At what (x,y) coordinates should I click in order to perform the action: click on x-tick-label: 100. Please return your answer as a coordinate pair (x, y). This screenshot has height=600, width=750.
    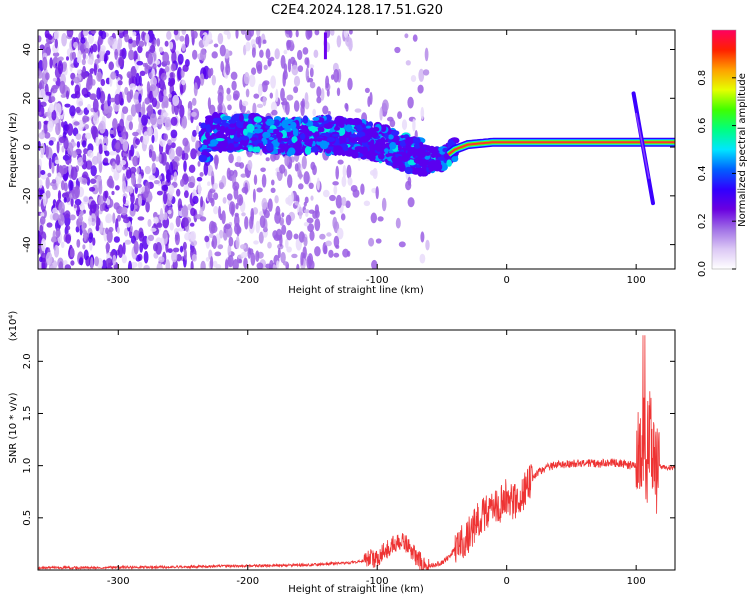
    Looking at the image, I should click on (636, 280).